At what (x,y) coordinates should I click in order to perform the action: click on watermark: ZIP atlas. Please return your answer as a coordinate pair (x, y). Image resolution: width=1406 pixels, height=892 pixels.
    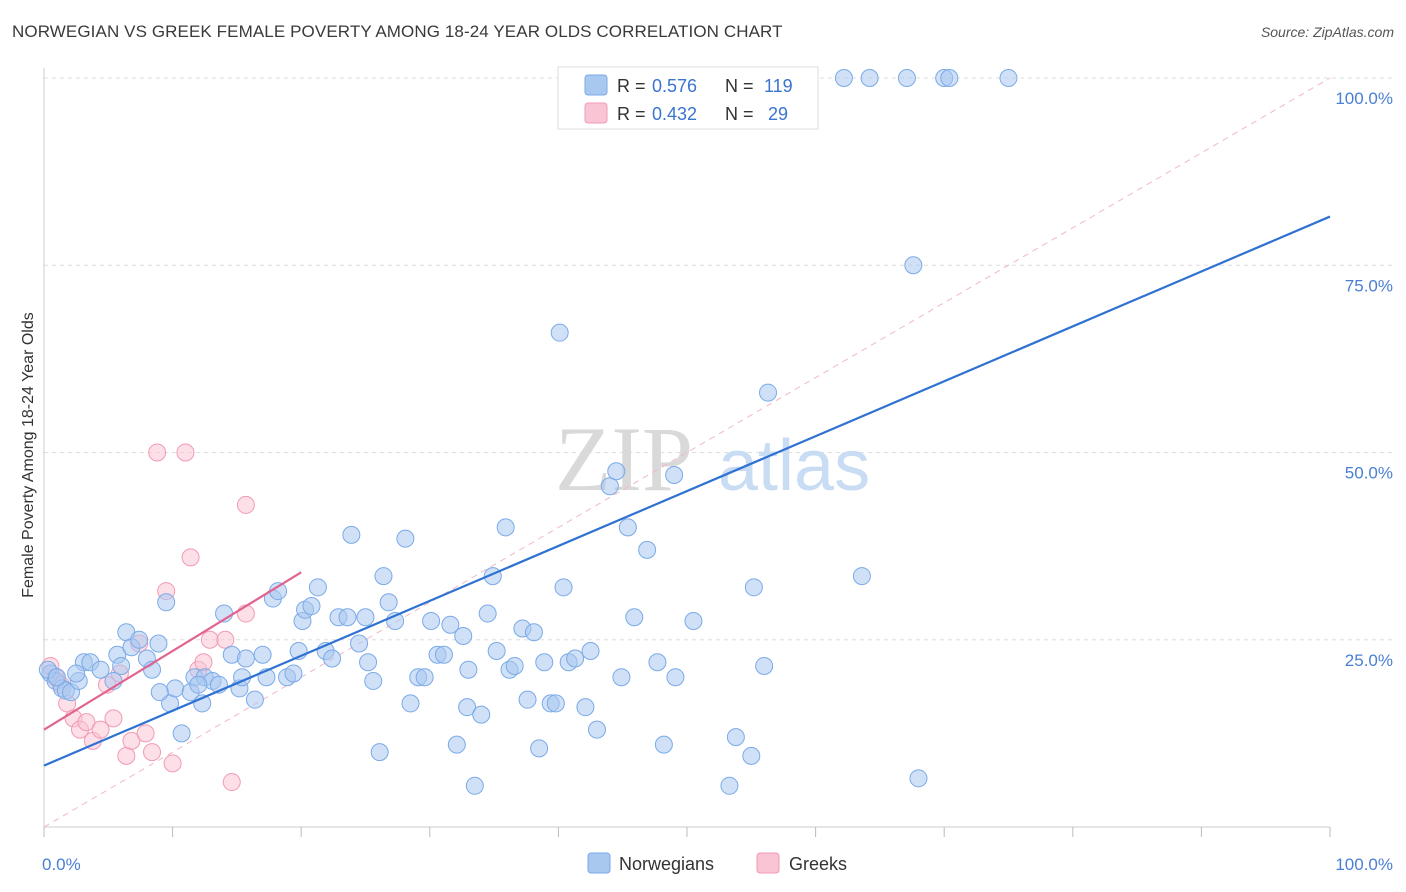
    Looking at the image, I should click on (712, 459).